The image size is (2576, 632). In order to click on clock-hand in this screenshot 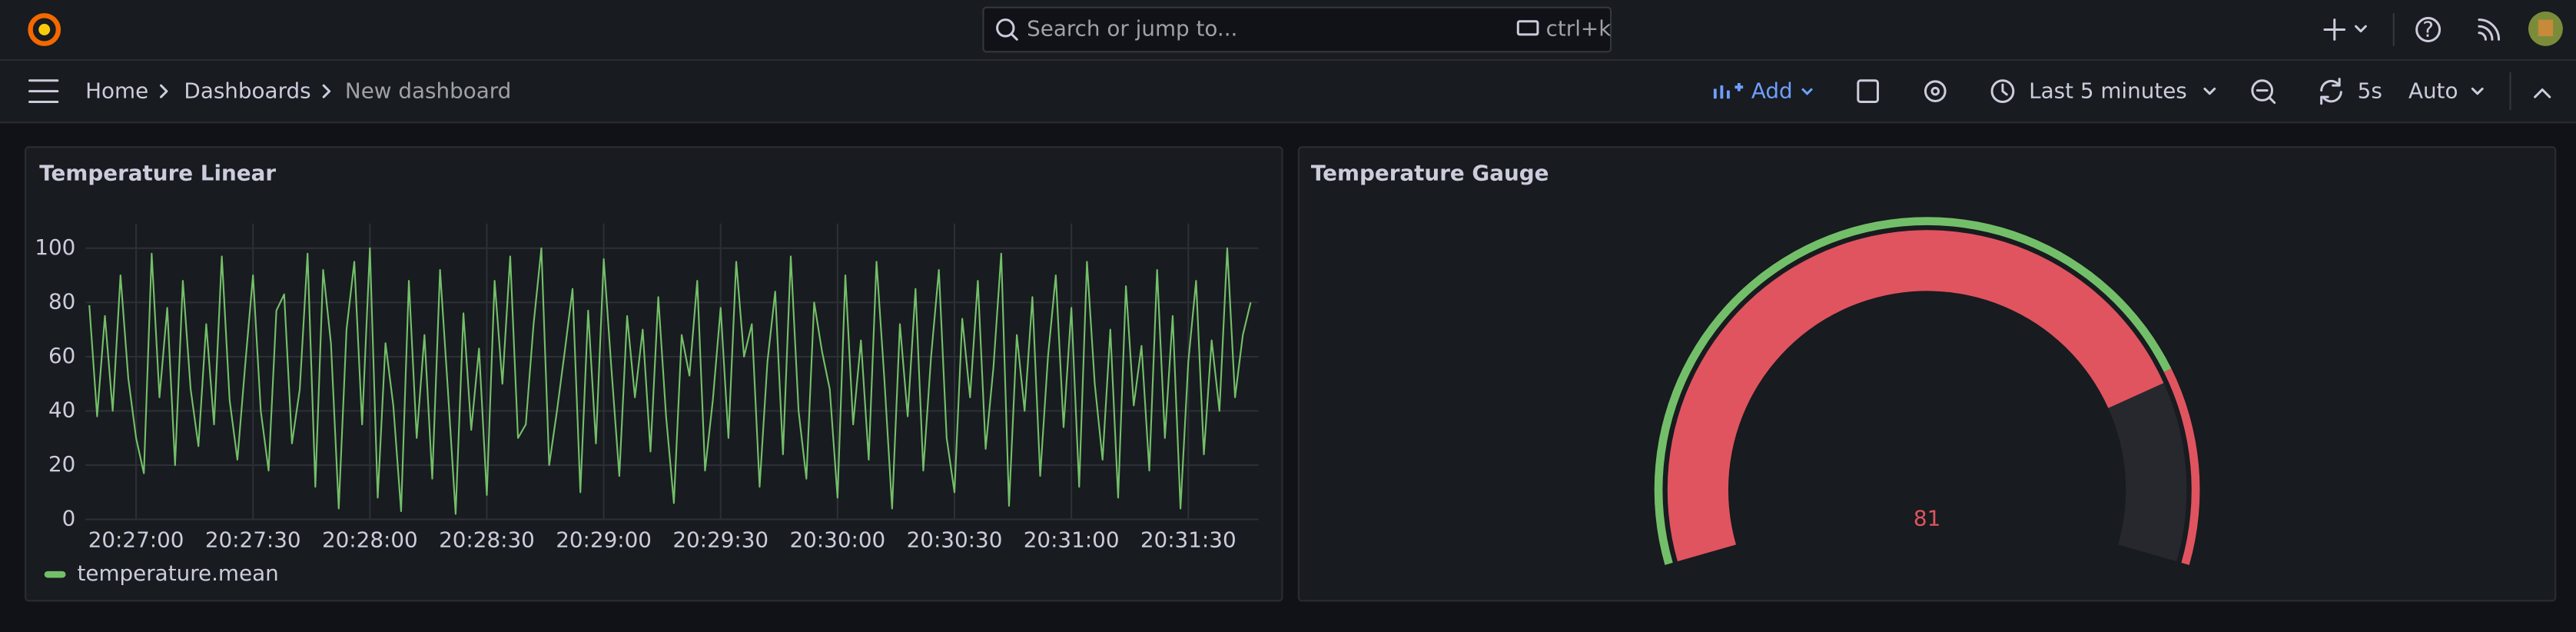, I will do `click(2004, 89)`.